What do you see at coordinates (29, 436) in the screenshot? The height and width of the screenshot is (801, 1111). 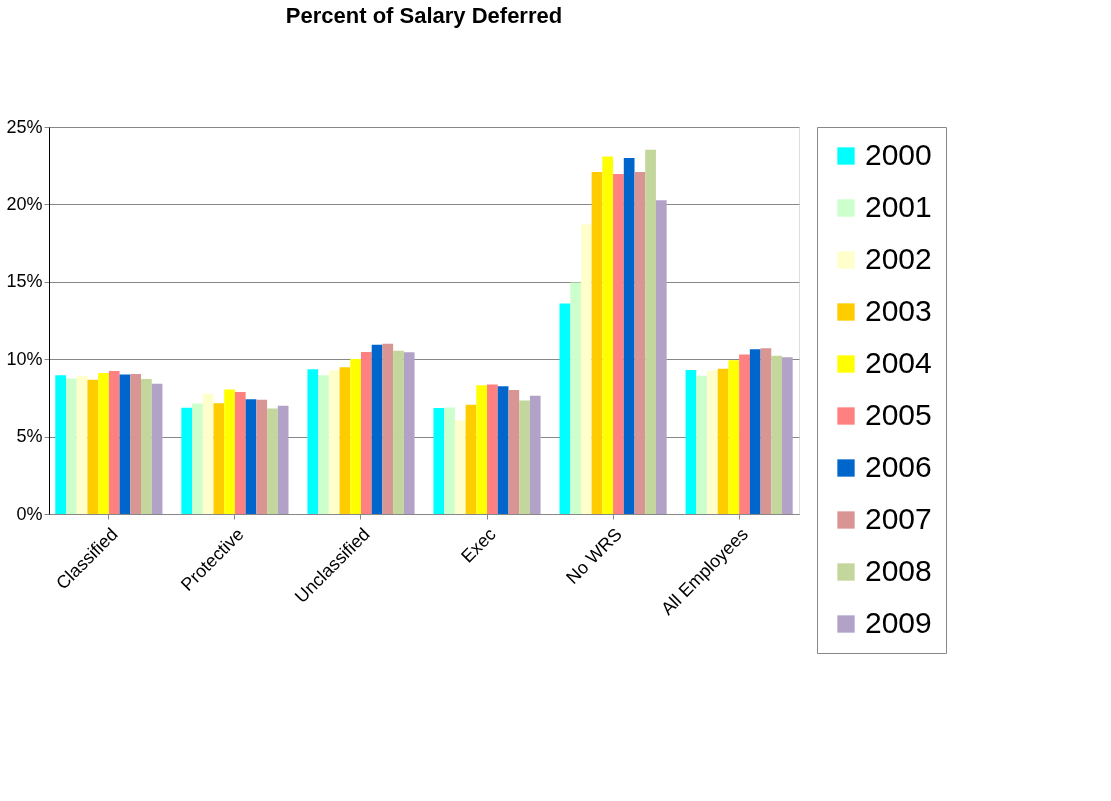 I see `y-tick-label: 5%` at bounding box center [29, 436].